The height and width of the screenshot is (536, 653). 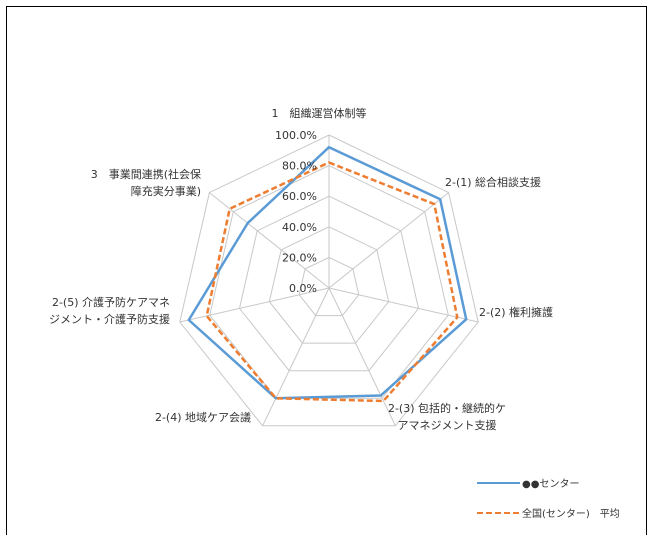 What do you see at coordinates (299, 227) in the screenshot?
I see `tick-label: 40.0%` at bounding box center [299, 227].